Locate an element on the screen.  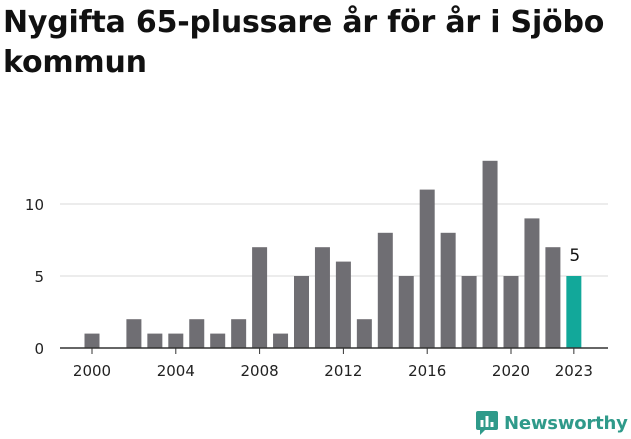
bar-2013 is located at coordinates (364, 333).